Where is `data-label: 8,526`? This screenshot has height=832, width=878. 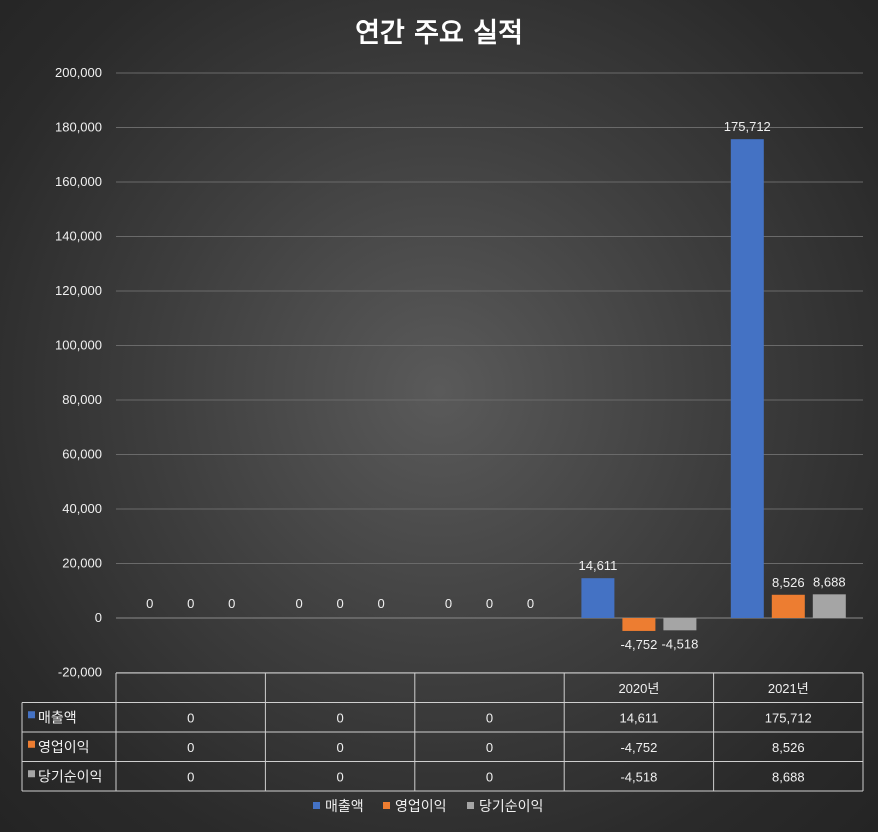 data-label: 8,526 is located at coordinates (788, 582).